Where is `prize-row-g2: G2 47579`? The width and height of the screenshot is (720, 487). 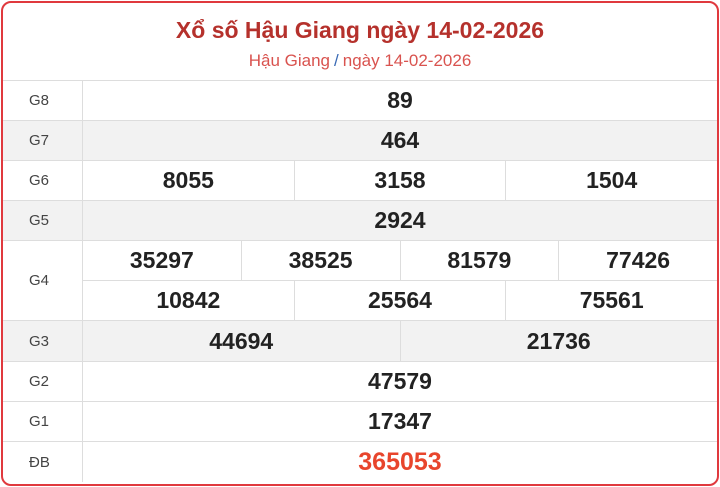
prize-row-g2: G2 47579 is located at coordinates (360, 382).